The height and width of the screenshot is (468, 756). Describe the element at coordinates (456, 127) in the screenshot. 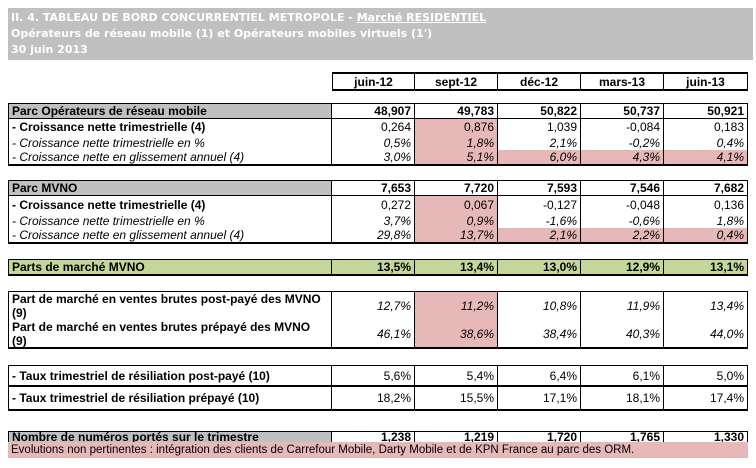

I see `value-cell: 0,876` at that location.